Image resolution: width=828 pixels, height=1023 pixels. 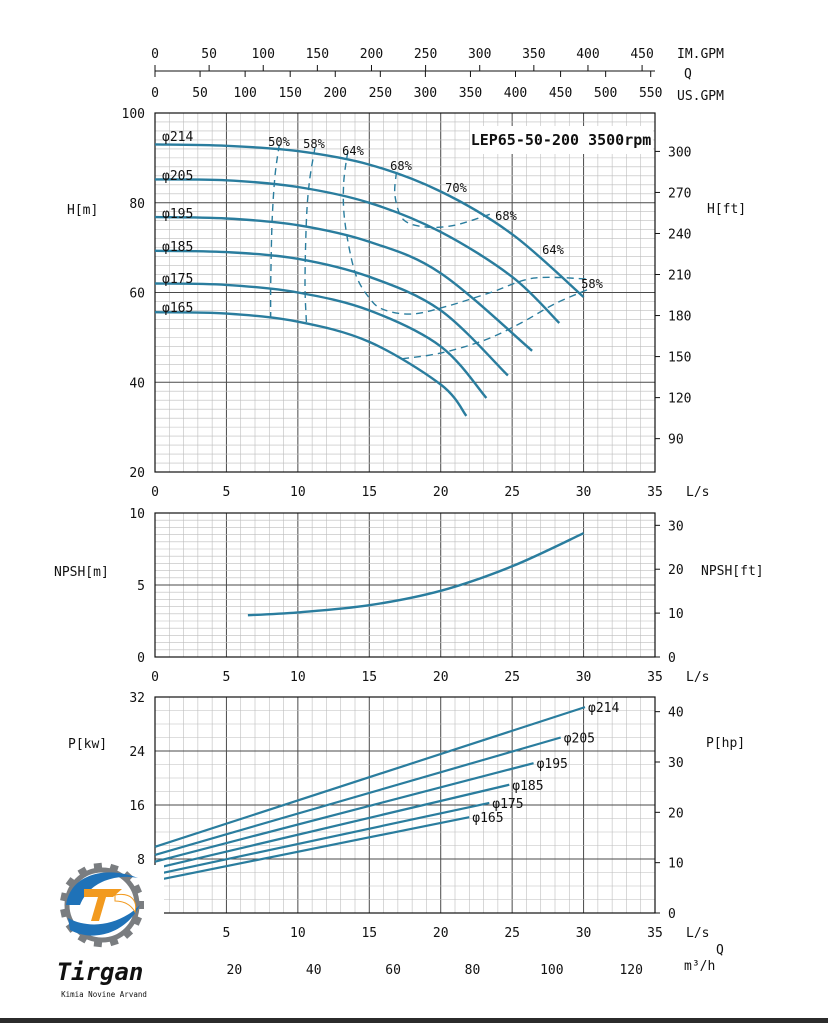 I want to click on efficiency-label: 58%, so click(x=592, y=284).